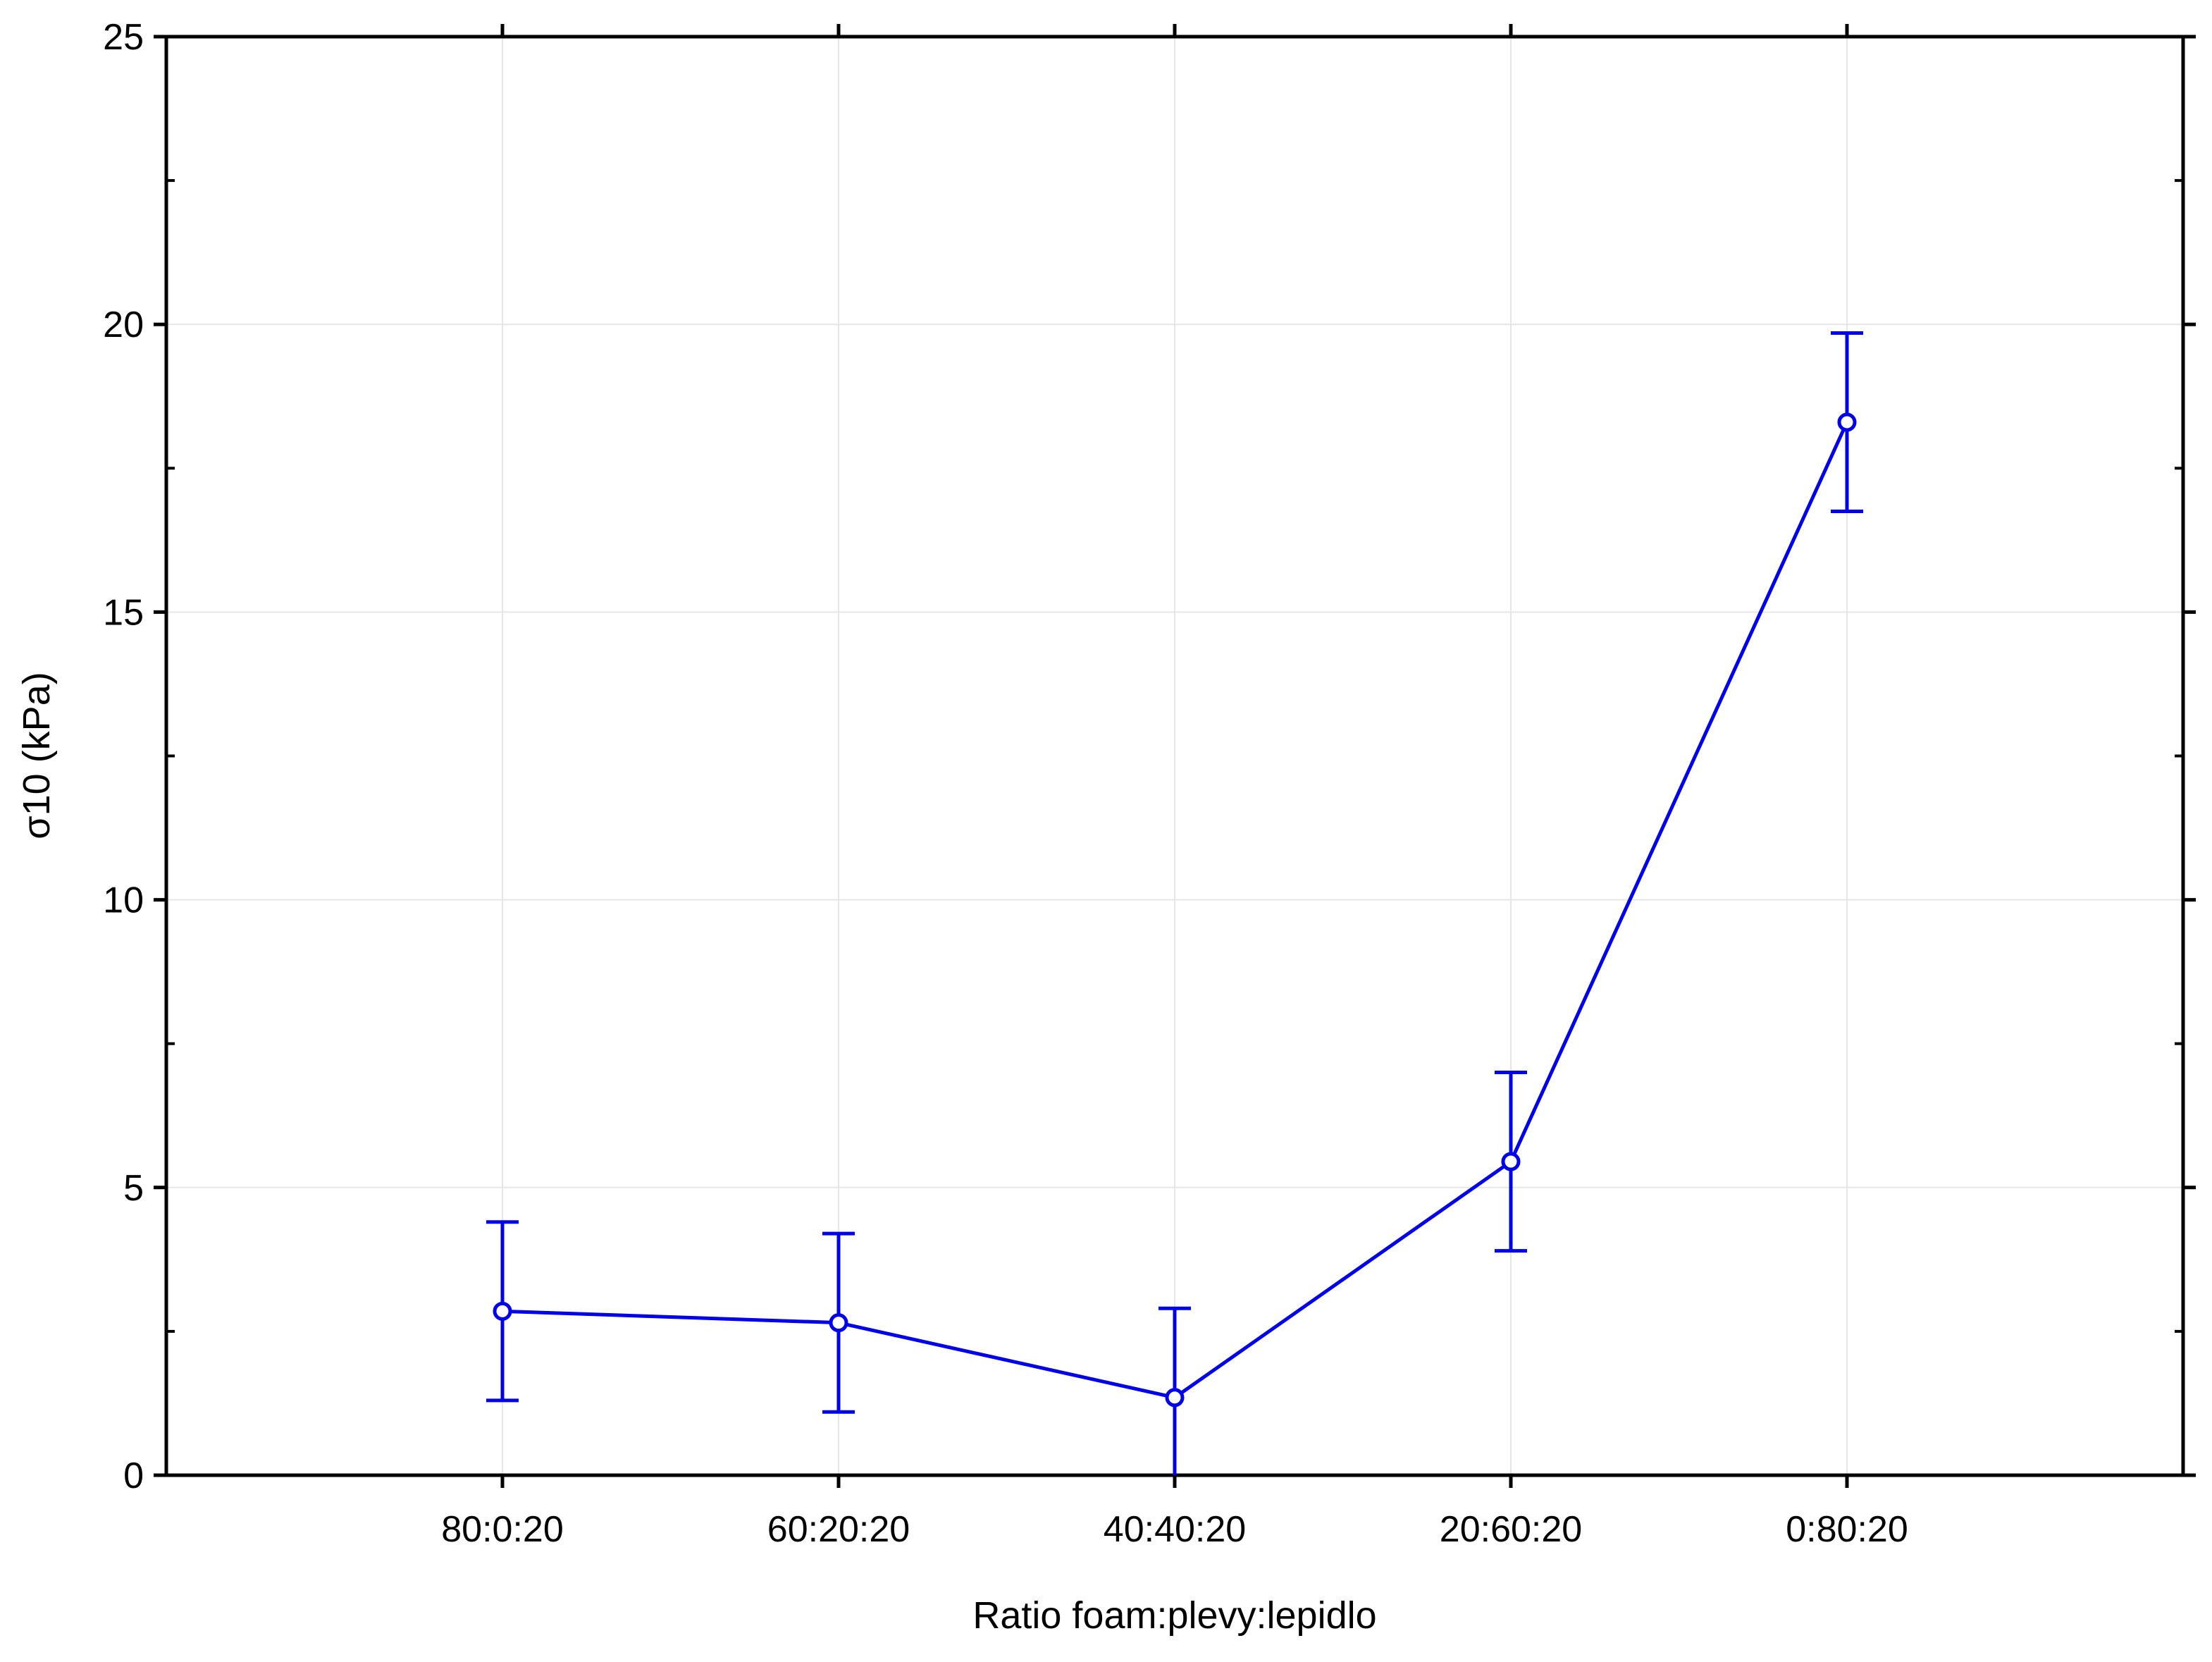  I want to click on y-axis-title: σ10 (kPa), so click(37, 755).